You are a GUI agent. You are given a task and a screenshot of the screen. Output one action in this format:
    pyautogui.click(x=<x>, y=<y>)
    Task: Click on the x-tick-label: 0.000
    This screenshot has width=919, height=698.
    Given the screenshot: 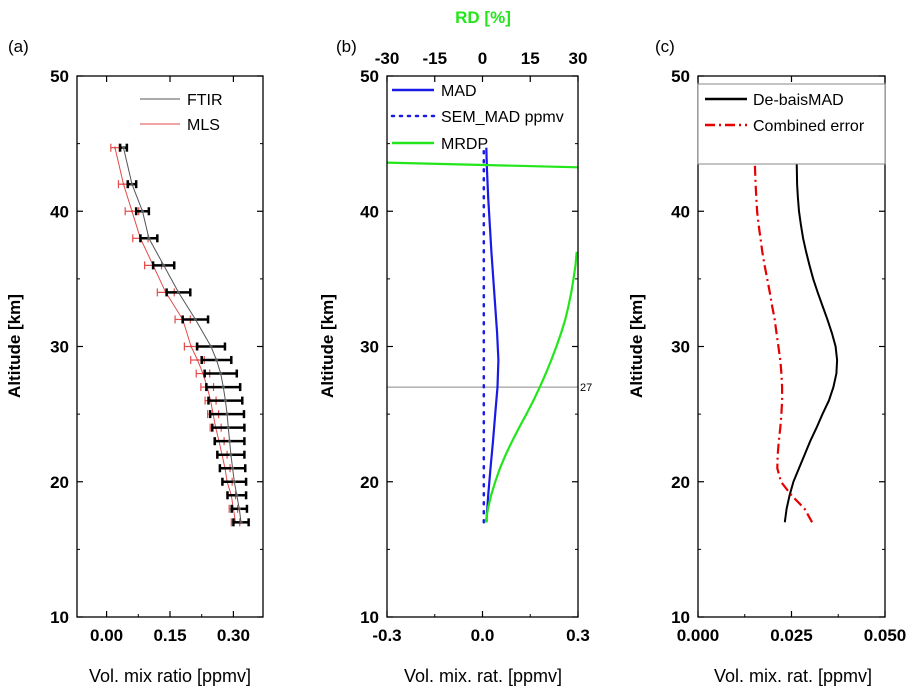 What is the action you would take?
    pyautogui.click(x=698, y=635)
    